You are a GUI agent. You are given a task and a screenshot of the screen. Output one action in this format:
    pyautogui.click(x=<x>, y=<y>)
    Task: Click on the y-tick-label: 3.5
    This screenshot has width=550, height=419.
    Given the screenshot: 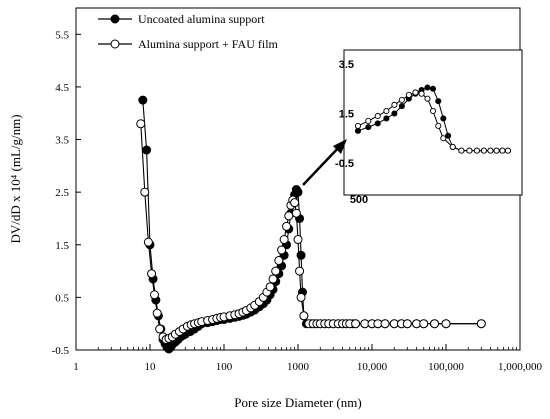 What is the action you would take?
    pyautogui.click(x=62, y=141)
    